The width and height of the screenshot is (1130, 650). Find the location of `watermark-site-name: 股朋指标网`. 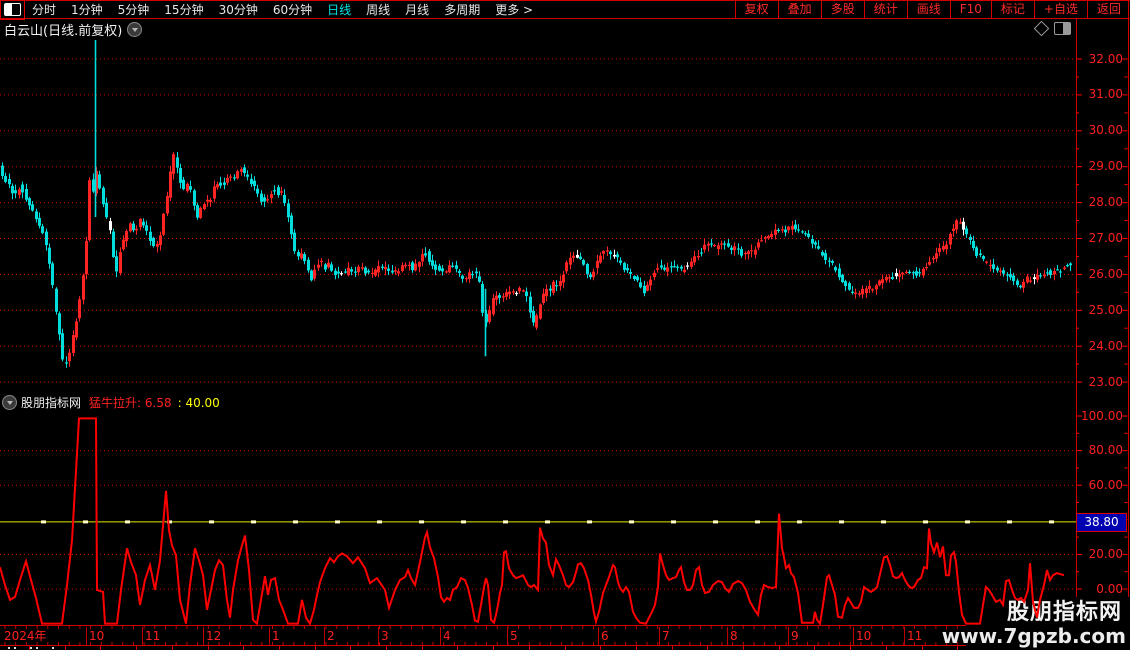

watermark-site-name: 股朋指标网 is located at coordinates (1064, 612).